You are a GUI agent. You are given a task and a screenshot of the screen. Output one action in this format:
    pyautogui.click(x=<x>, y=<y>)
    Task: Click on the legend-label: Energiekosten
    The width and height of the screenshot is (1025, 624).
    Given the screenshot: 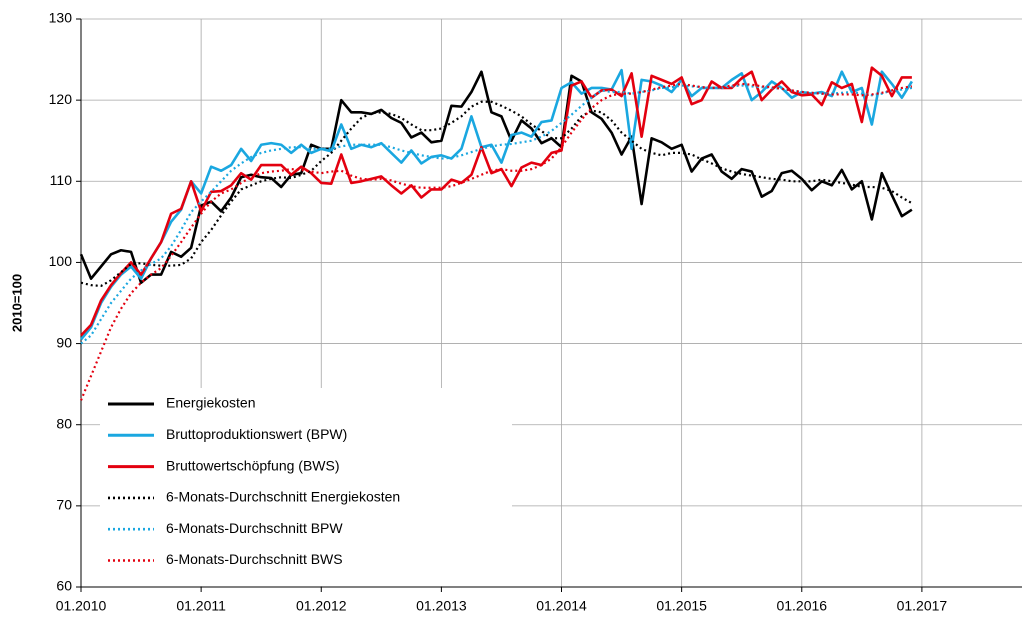 What is the action you would take?
    pyautogui.click(x=211, y=403)
    